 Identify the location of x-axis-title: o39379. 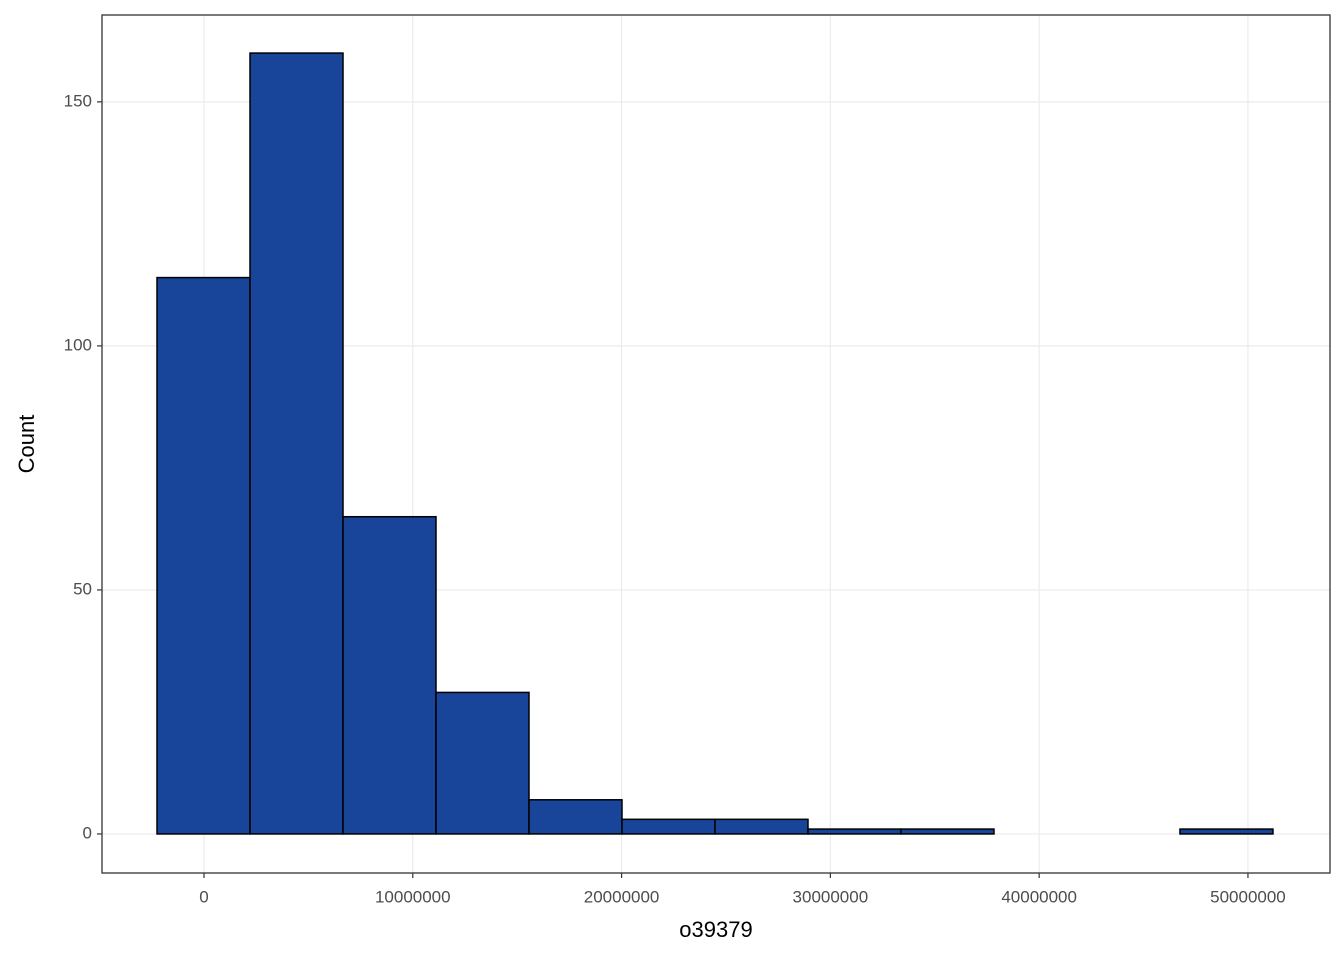
(715, 929).